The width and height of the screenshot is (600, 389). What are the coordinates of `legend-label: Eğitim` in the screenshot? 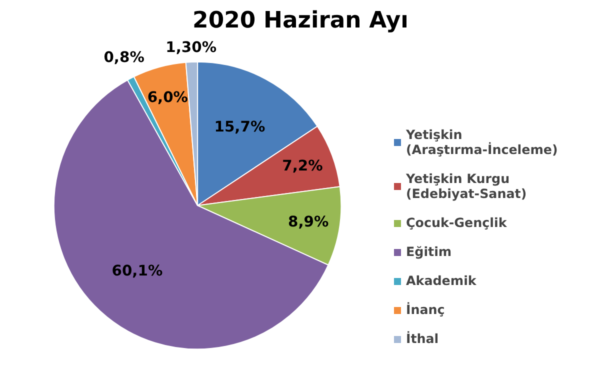 It's located at (429, 251).